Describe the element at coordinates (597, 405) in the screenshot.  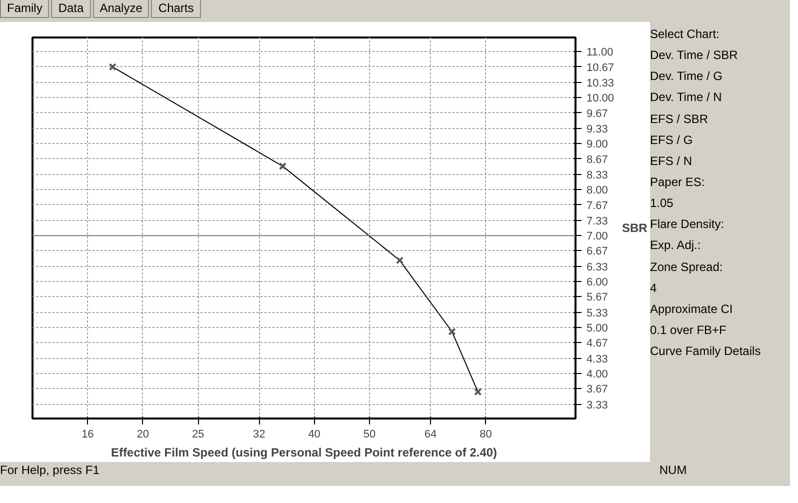
I see `y-tick-label: 3.33` at that location.